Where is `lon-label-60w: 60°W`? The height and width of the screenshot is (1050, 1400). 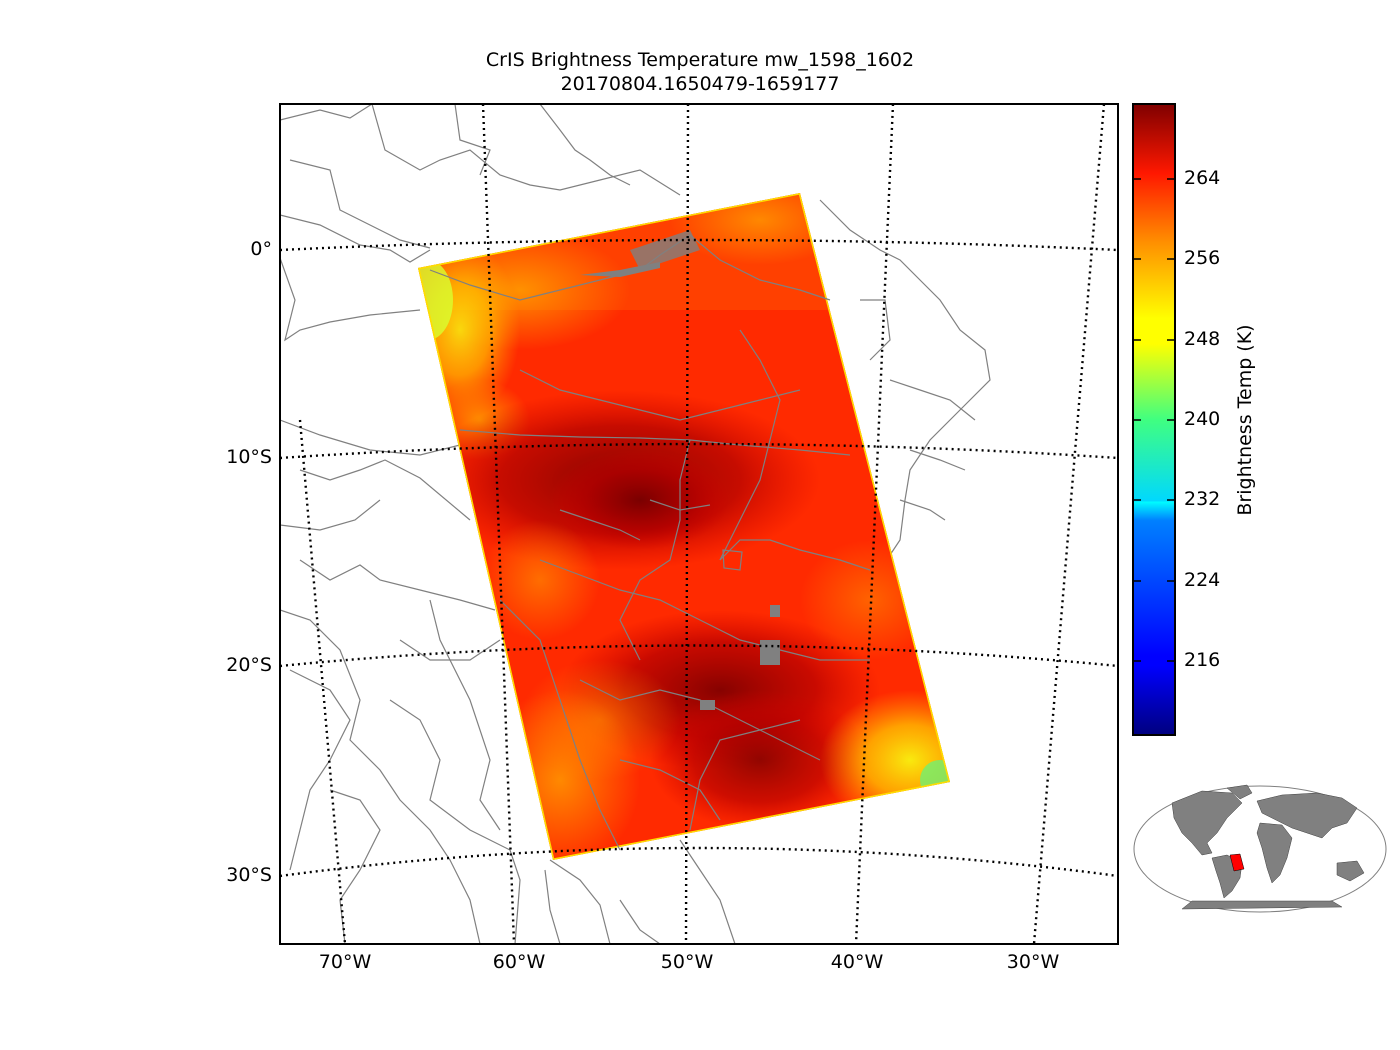
lon-label-60w: 60°W is located at coordinates (519, 962).